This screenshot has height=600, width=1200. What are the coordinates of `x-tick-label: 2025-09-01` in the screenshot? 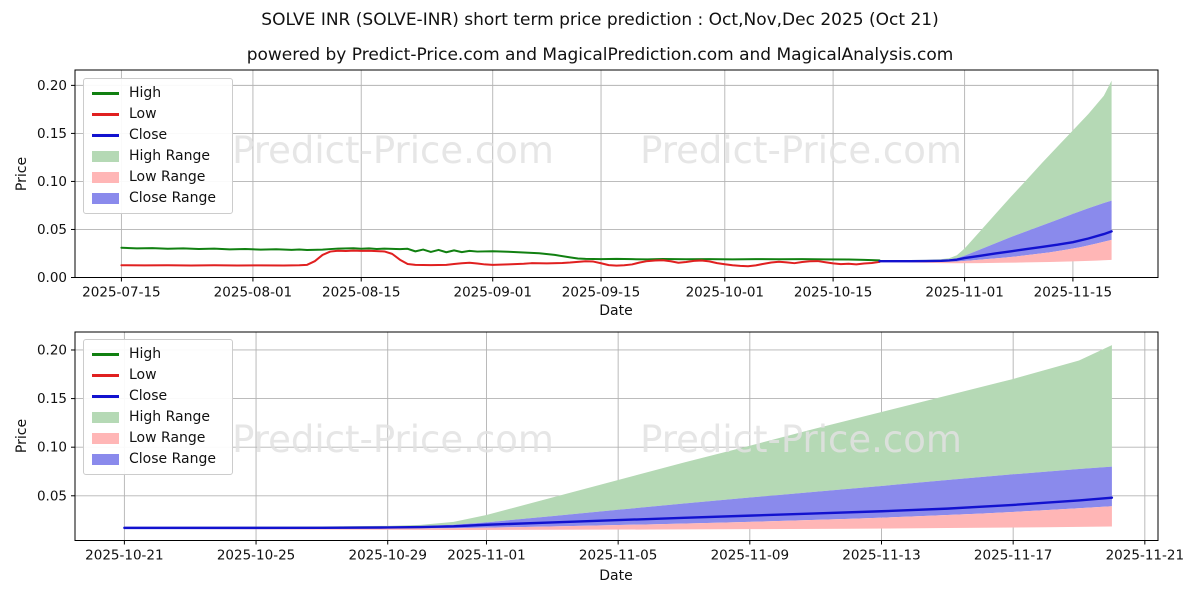 It's located at (492, 293).